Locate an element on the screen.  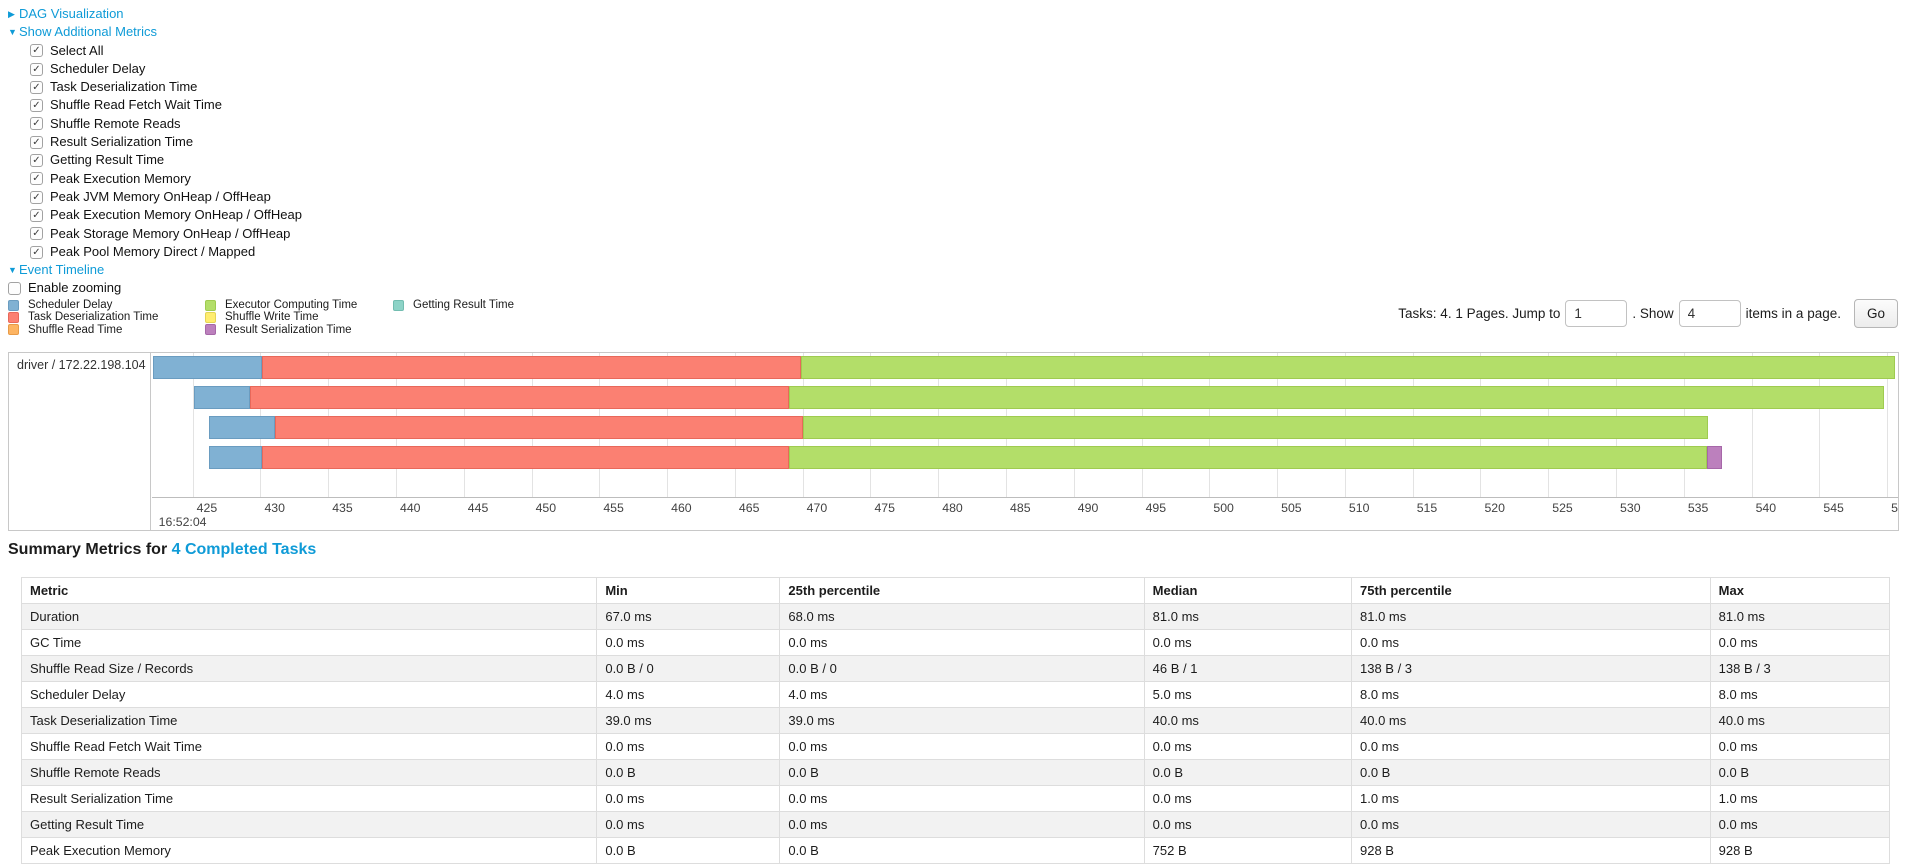
metric-checkbox-label: Peak Execution Memory is located at coordinates (120, 178).